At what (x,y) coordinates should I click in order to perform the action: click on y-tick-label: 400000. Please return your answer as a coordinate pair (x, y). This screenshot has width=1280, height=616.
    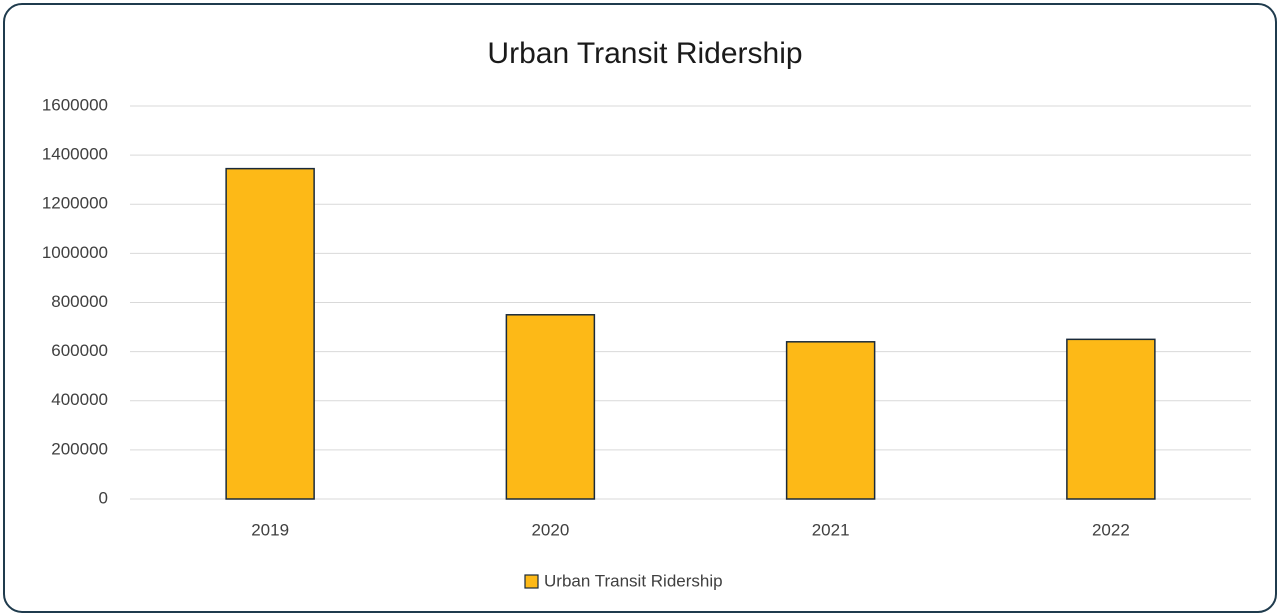
    Looking at the image, I should click on (79, 399).